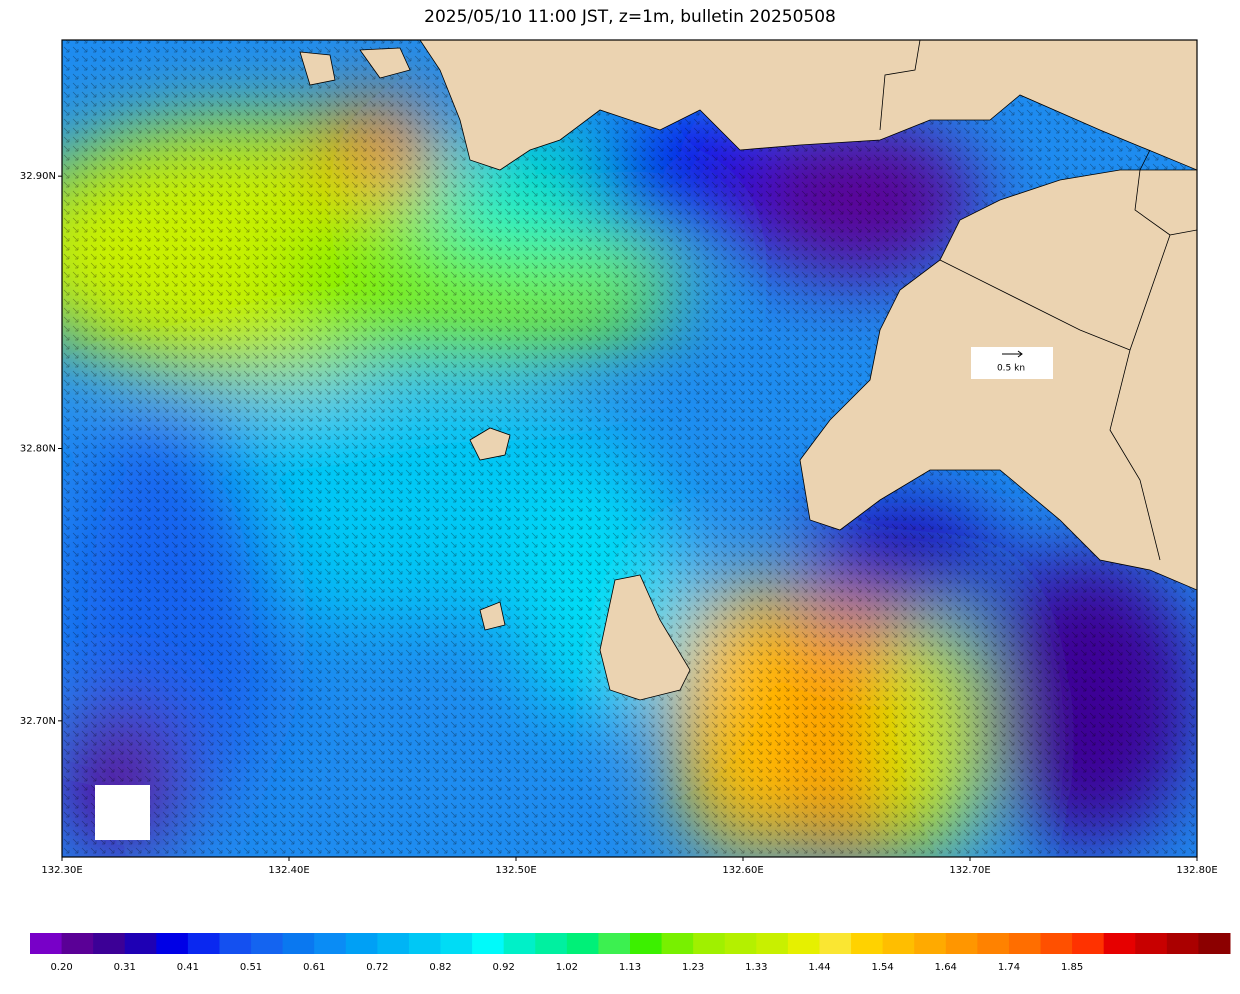 Image resolution: width=1240 pixels, height=994 pixels. What do you see at coordinates (314, 967) in the screenshot?
I see `colorbar-label: 0.61` at bounding box center [314, 967].